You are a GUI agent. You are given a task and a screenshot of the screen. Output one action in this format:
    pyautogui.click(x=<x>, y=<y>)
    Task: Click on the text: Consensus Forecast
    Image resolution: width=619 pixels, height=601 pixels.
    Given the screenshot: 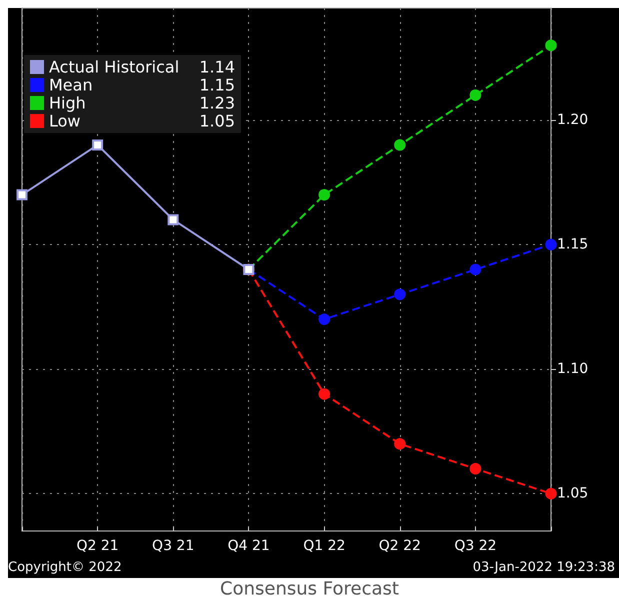 What is the action you would take?
    pyautogui.click(x=309, y=589)
    